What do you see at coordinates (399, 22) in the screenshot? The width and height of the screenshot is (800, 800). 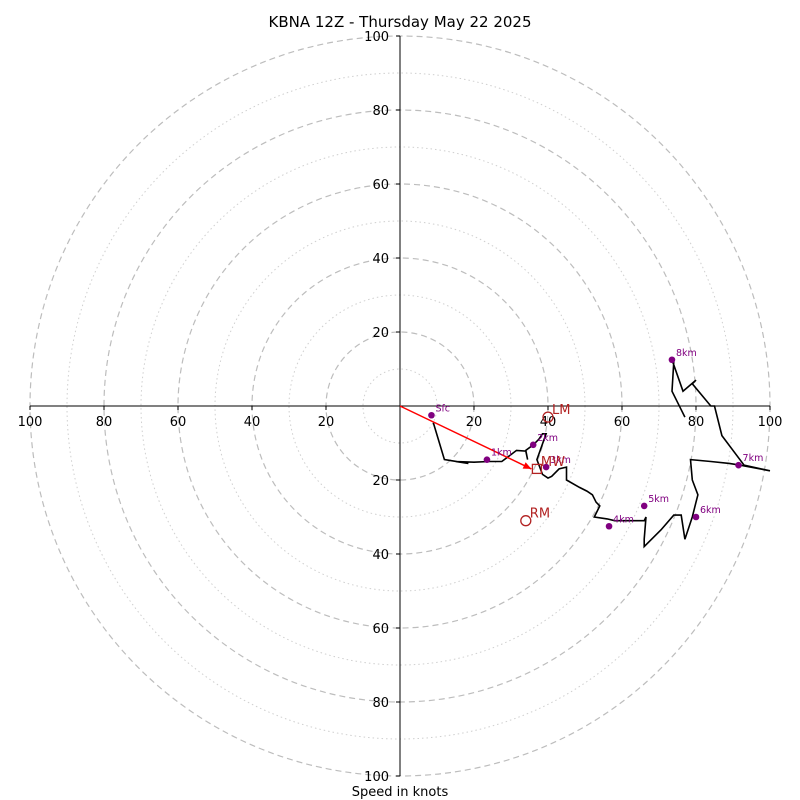 I see `chart-title: KBNA 12Z - Thursday May 22 2025` at bounding box center [399, 22].